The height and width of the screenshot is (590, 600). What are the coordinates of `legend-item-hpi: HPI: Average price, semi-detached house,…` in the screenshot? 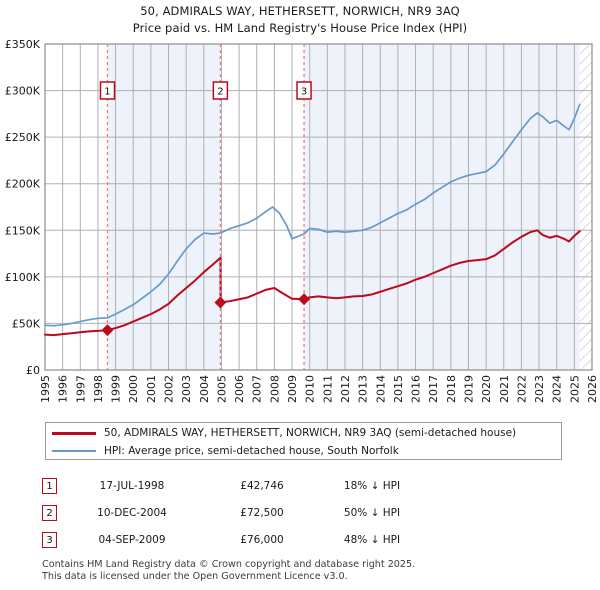 It's located at (306, 451).